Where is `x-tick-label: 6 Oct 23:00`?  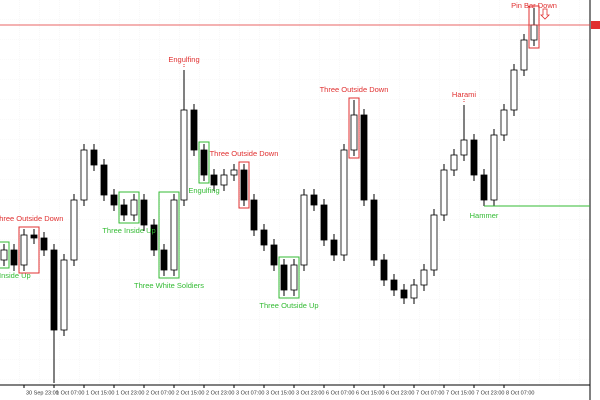 x-tick-label: 6 Oct 23:00 is located at coordinates (400, 393).